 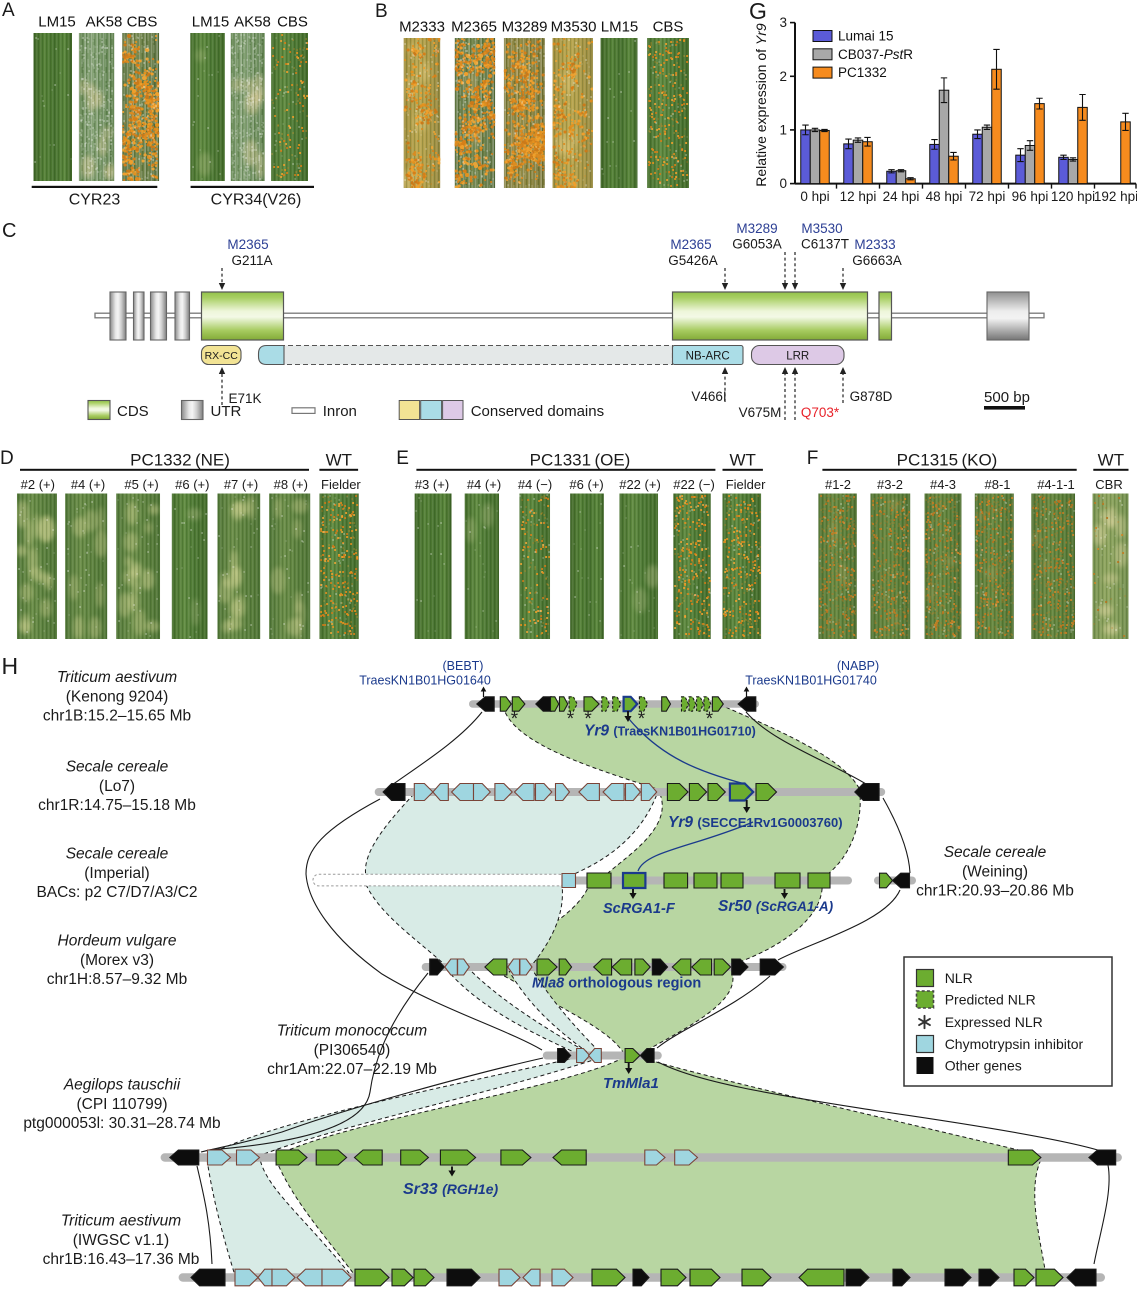 I want to click on svg-text: CYR34(V26), so click(x=256, y=200).